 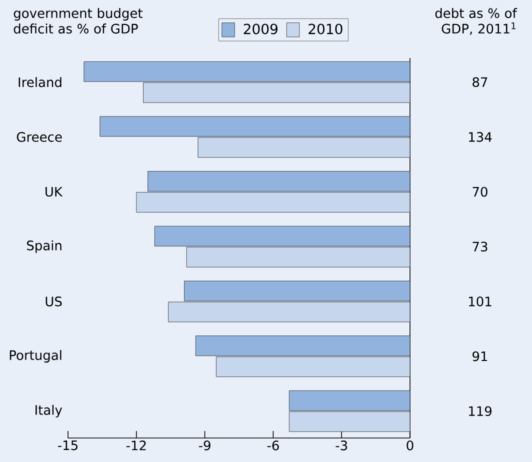 I want to click on y-tick-label: Greece, so click(x=39, y=137).